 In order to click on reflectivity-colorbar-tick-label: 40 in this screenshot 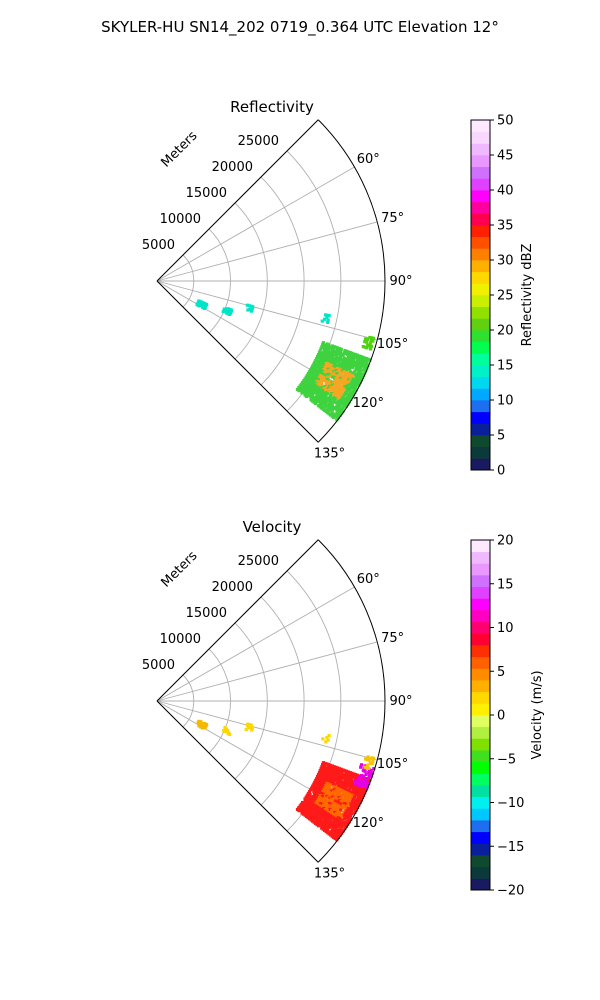, I will do `click(505, 191)`.